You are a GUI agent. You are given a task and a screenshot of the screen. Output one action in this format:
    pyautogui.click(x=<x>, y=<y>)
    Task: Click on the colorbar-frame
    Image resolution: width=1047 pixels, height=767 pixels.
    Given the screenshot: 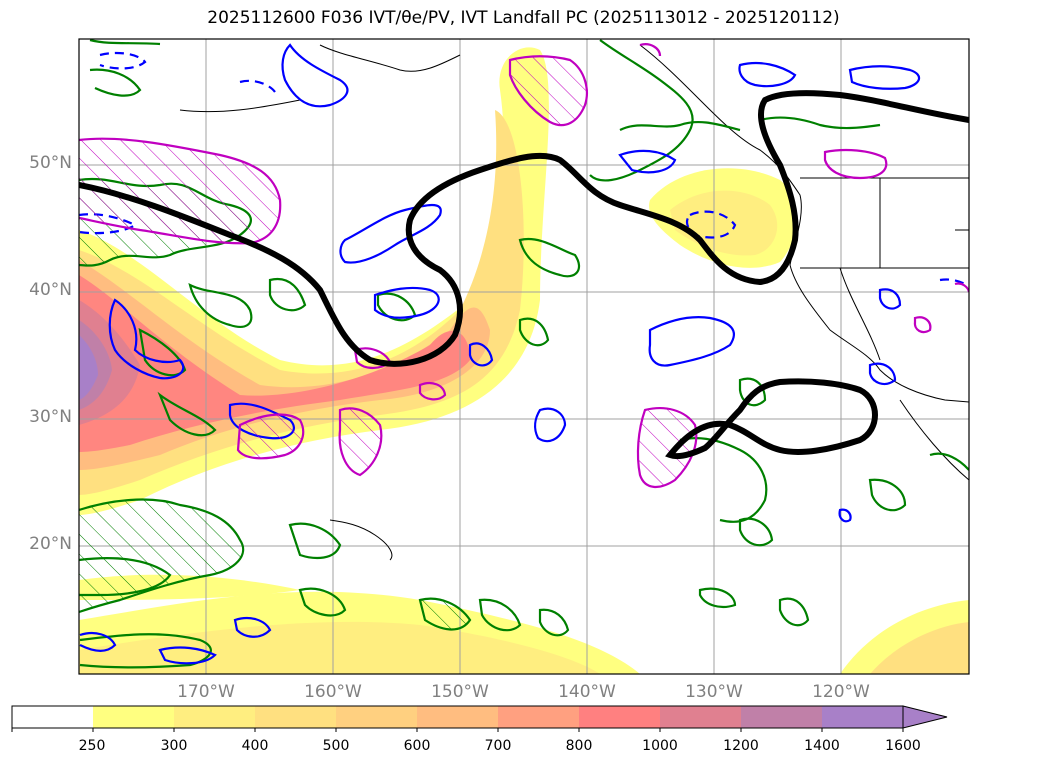 What is the action you would take?
    pyautogui.click(x=457, y=717)
    